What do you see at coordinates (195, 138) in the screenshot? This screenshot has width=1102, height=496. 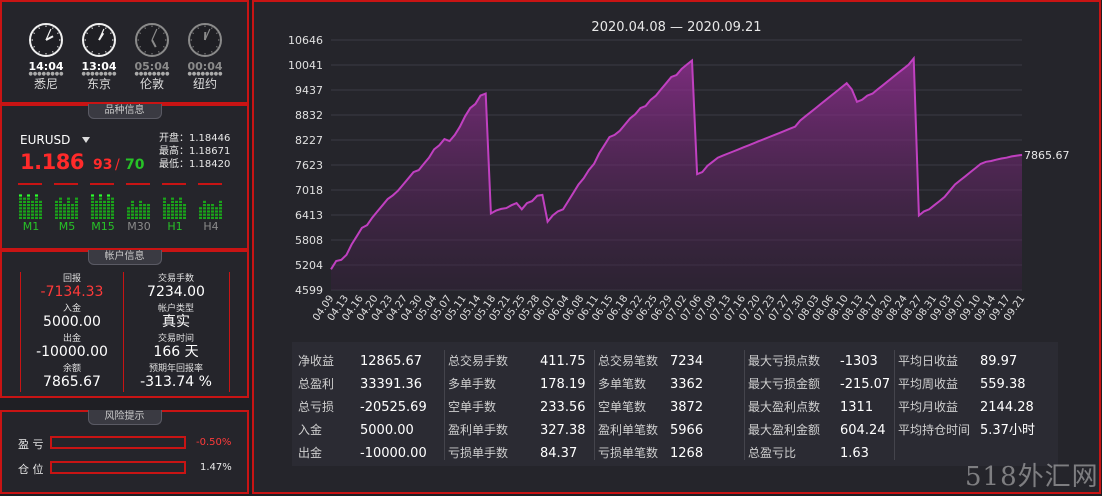 I see `open-price: 开盘：1.18446` at bounding box center [195, 138].